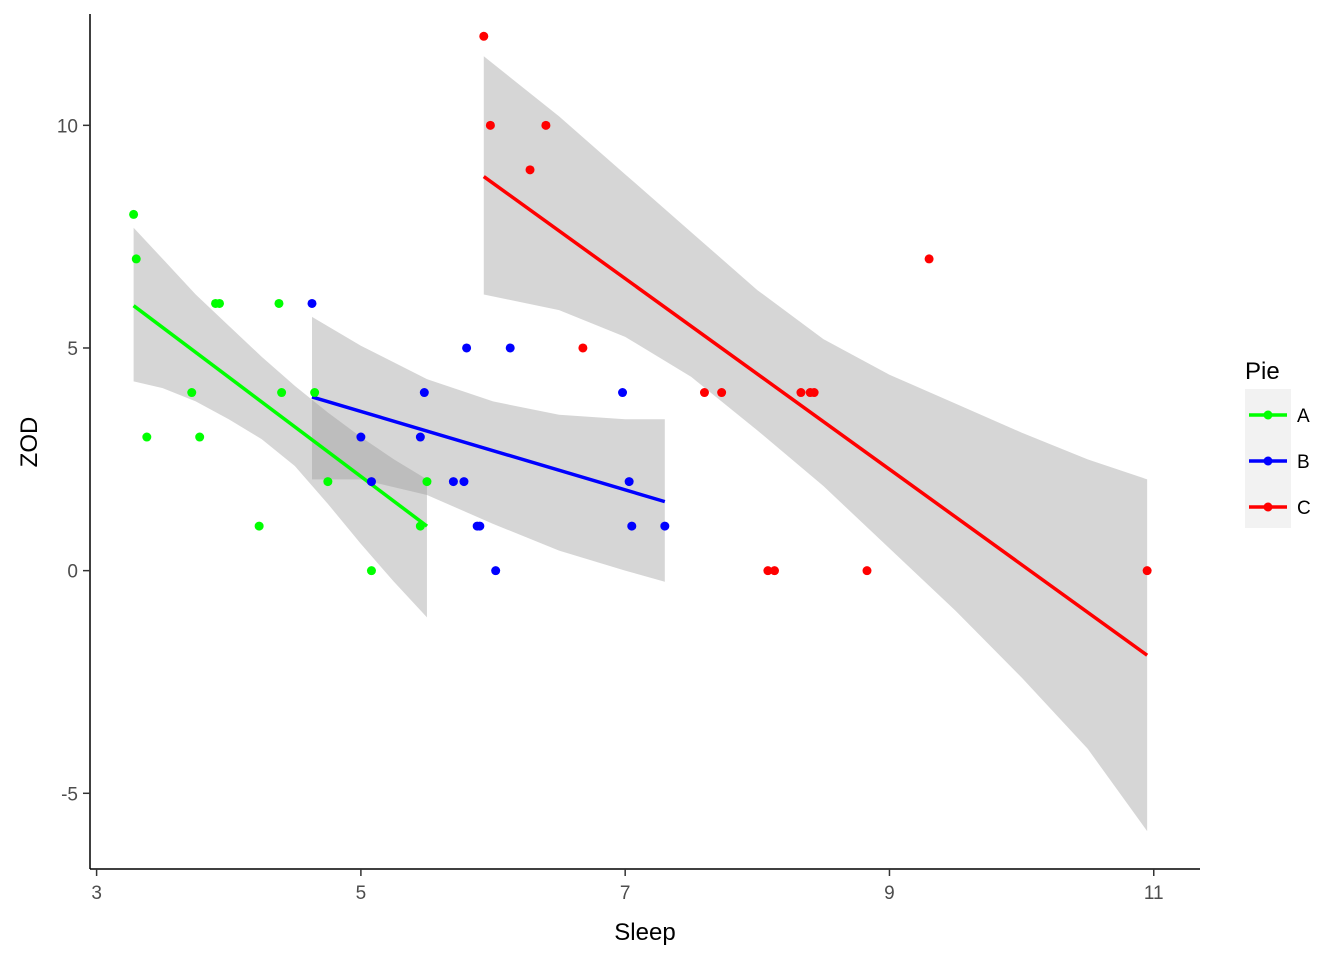  What do you see at coordinates (96, 893) in the screenshot?
I see `x-tick-label: 3` at bounding box center [96, 893].